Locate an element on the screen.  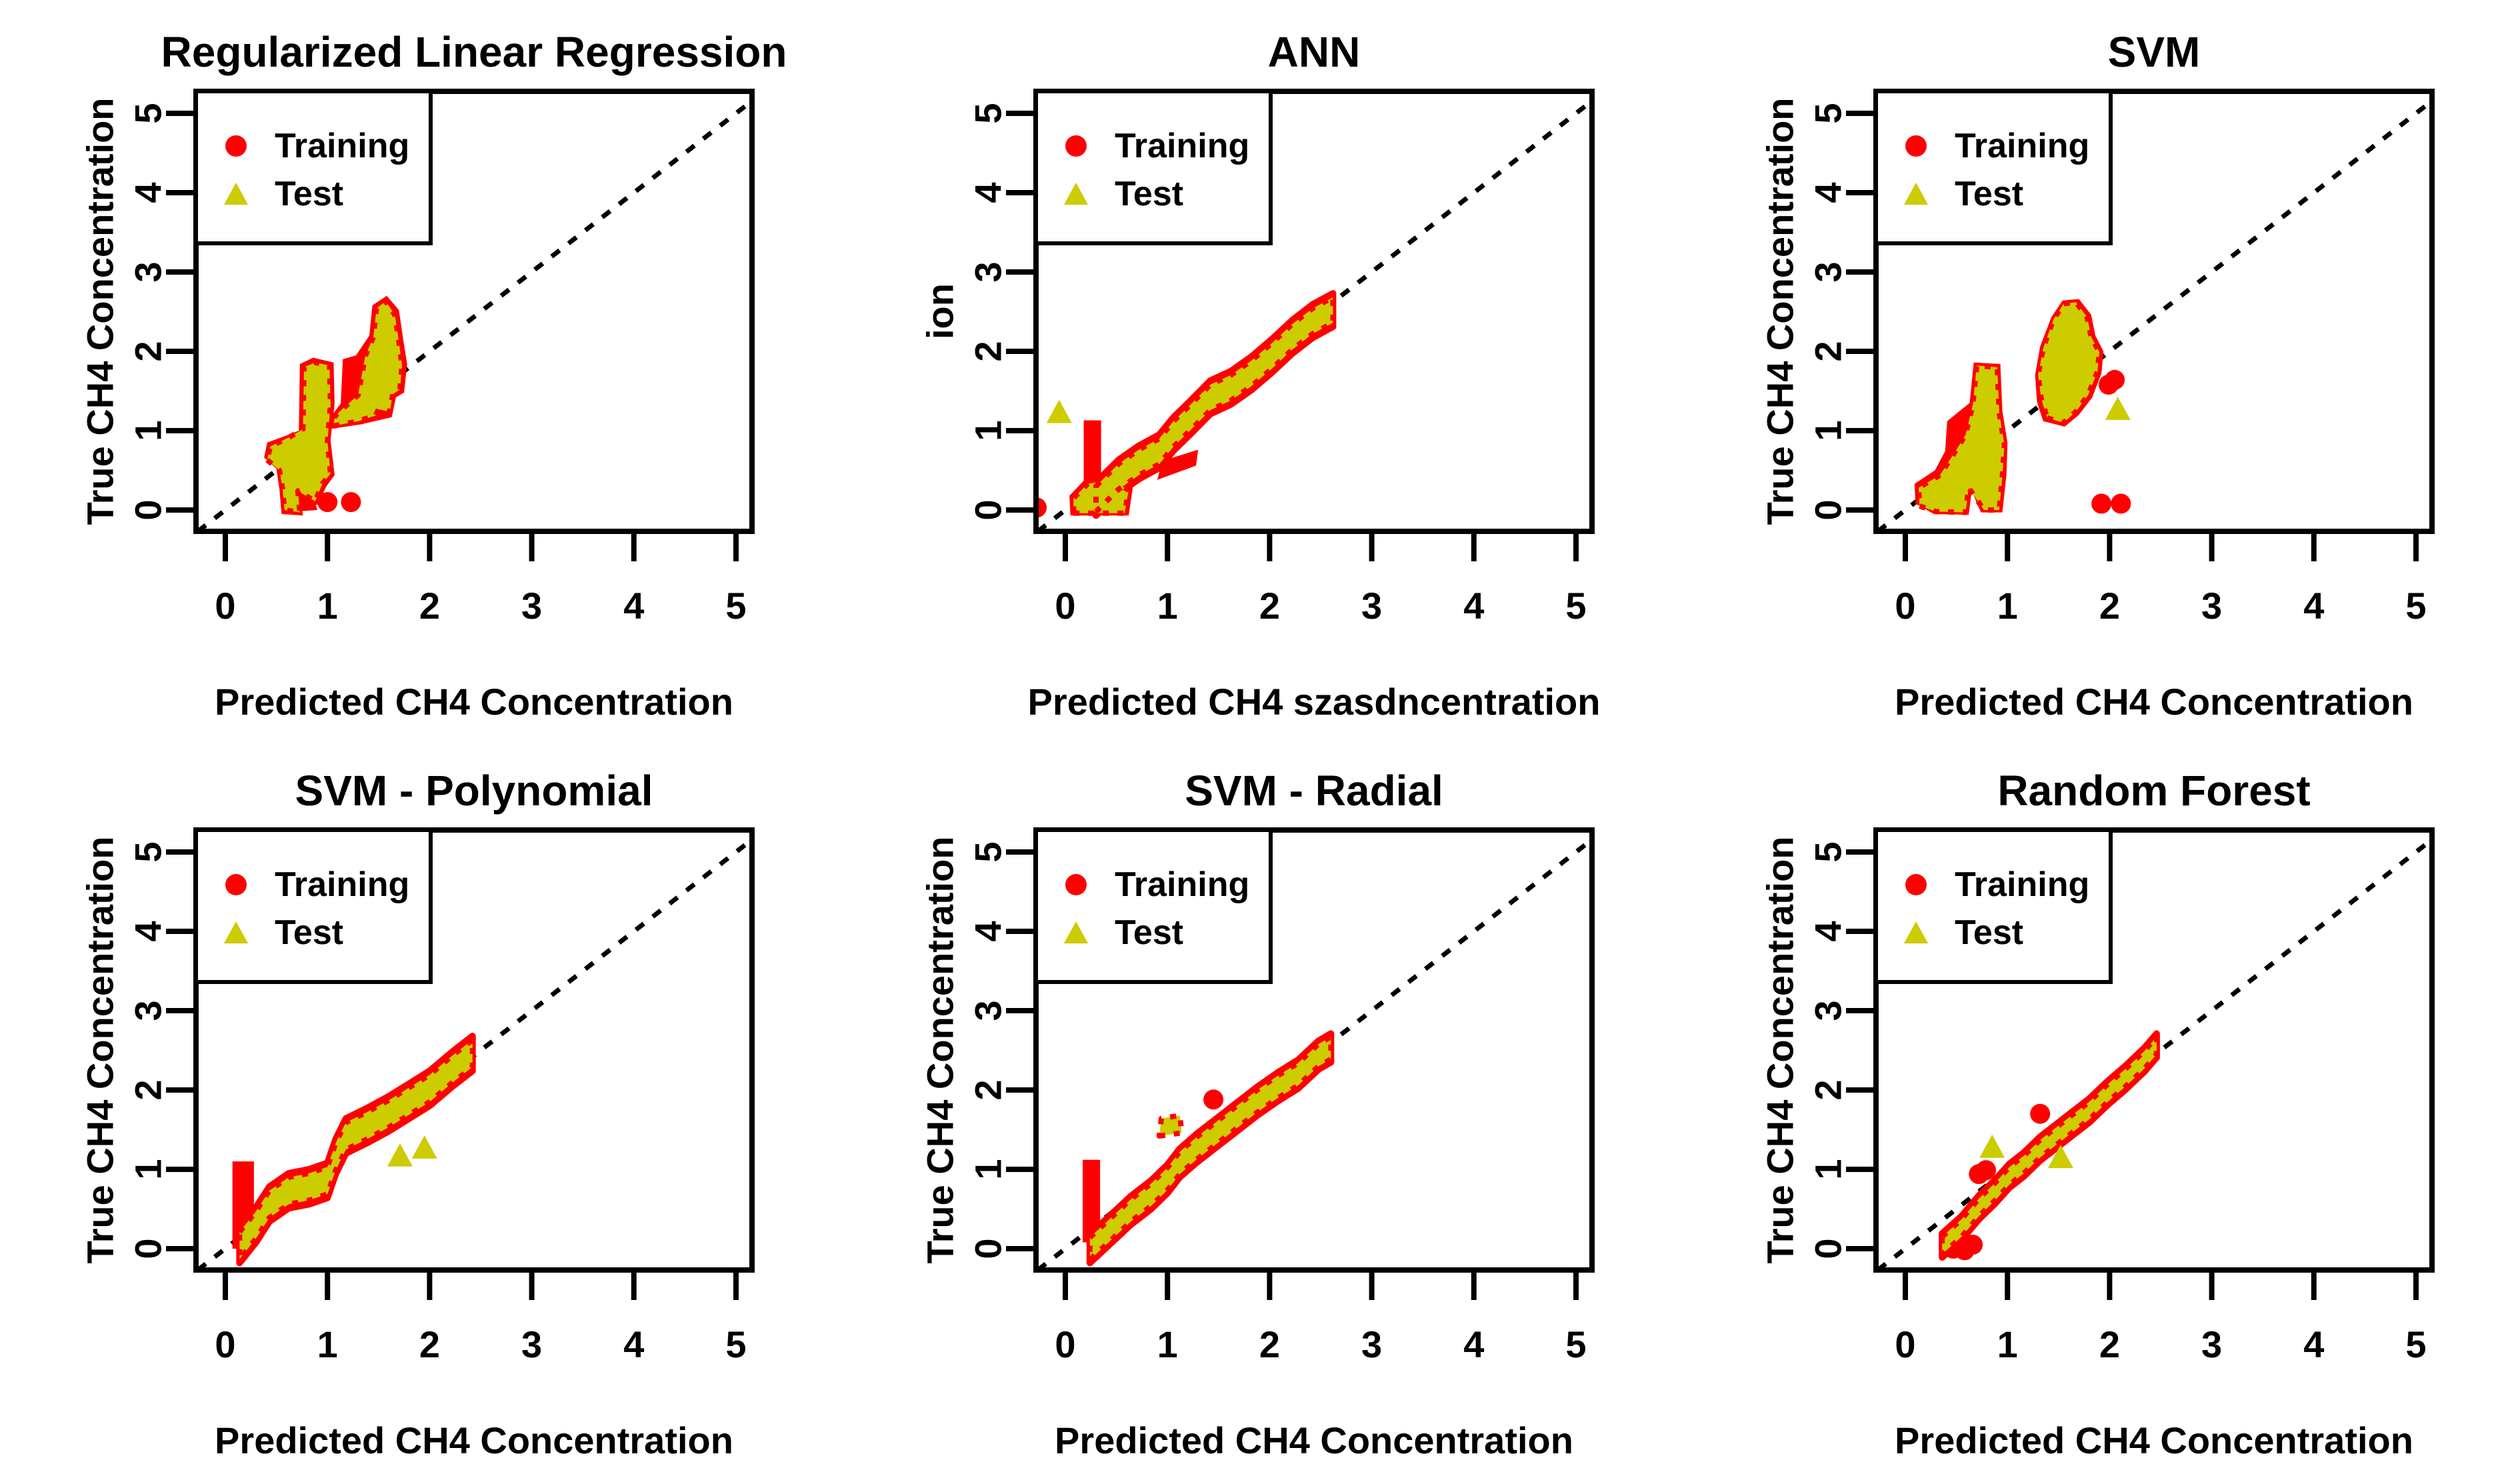
chart-title: SVM - Polynomial is located at coordinates (474, 791).